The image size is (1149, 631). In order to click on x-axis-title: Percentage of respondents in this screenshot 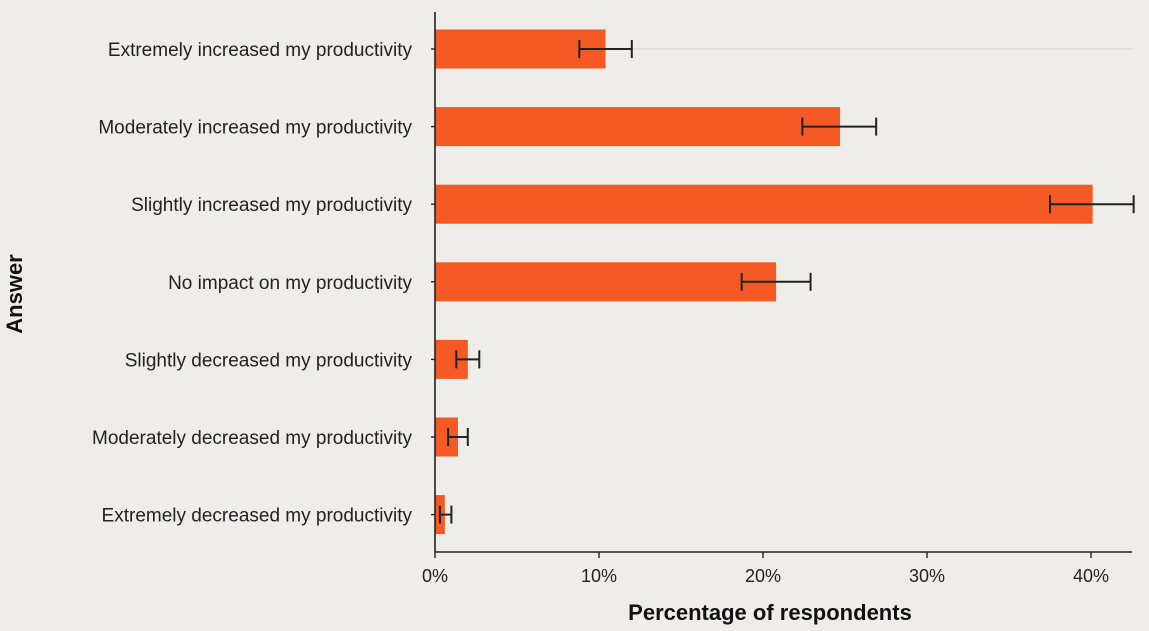, I will do `click(770, 612)`.